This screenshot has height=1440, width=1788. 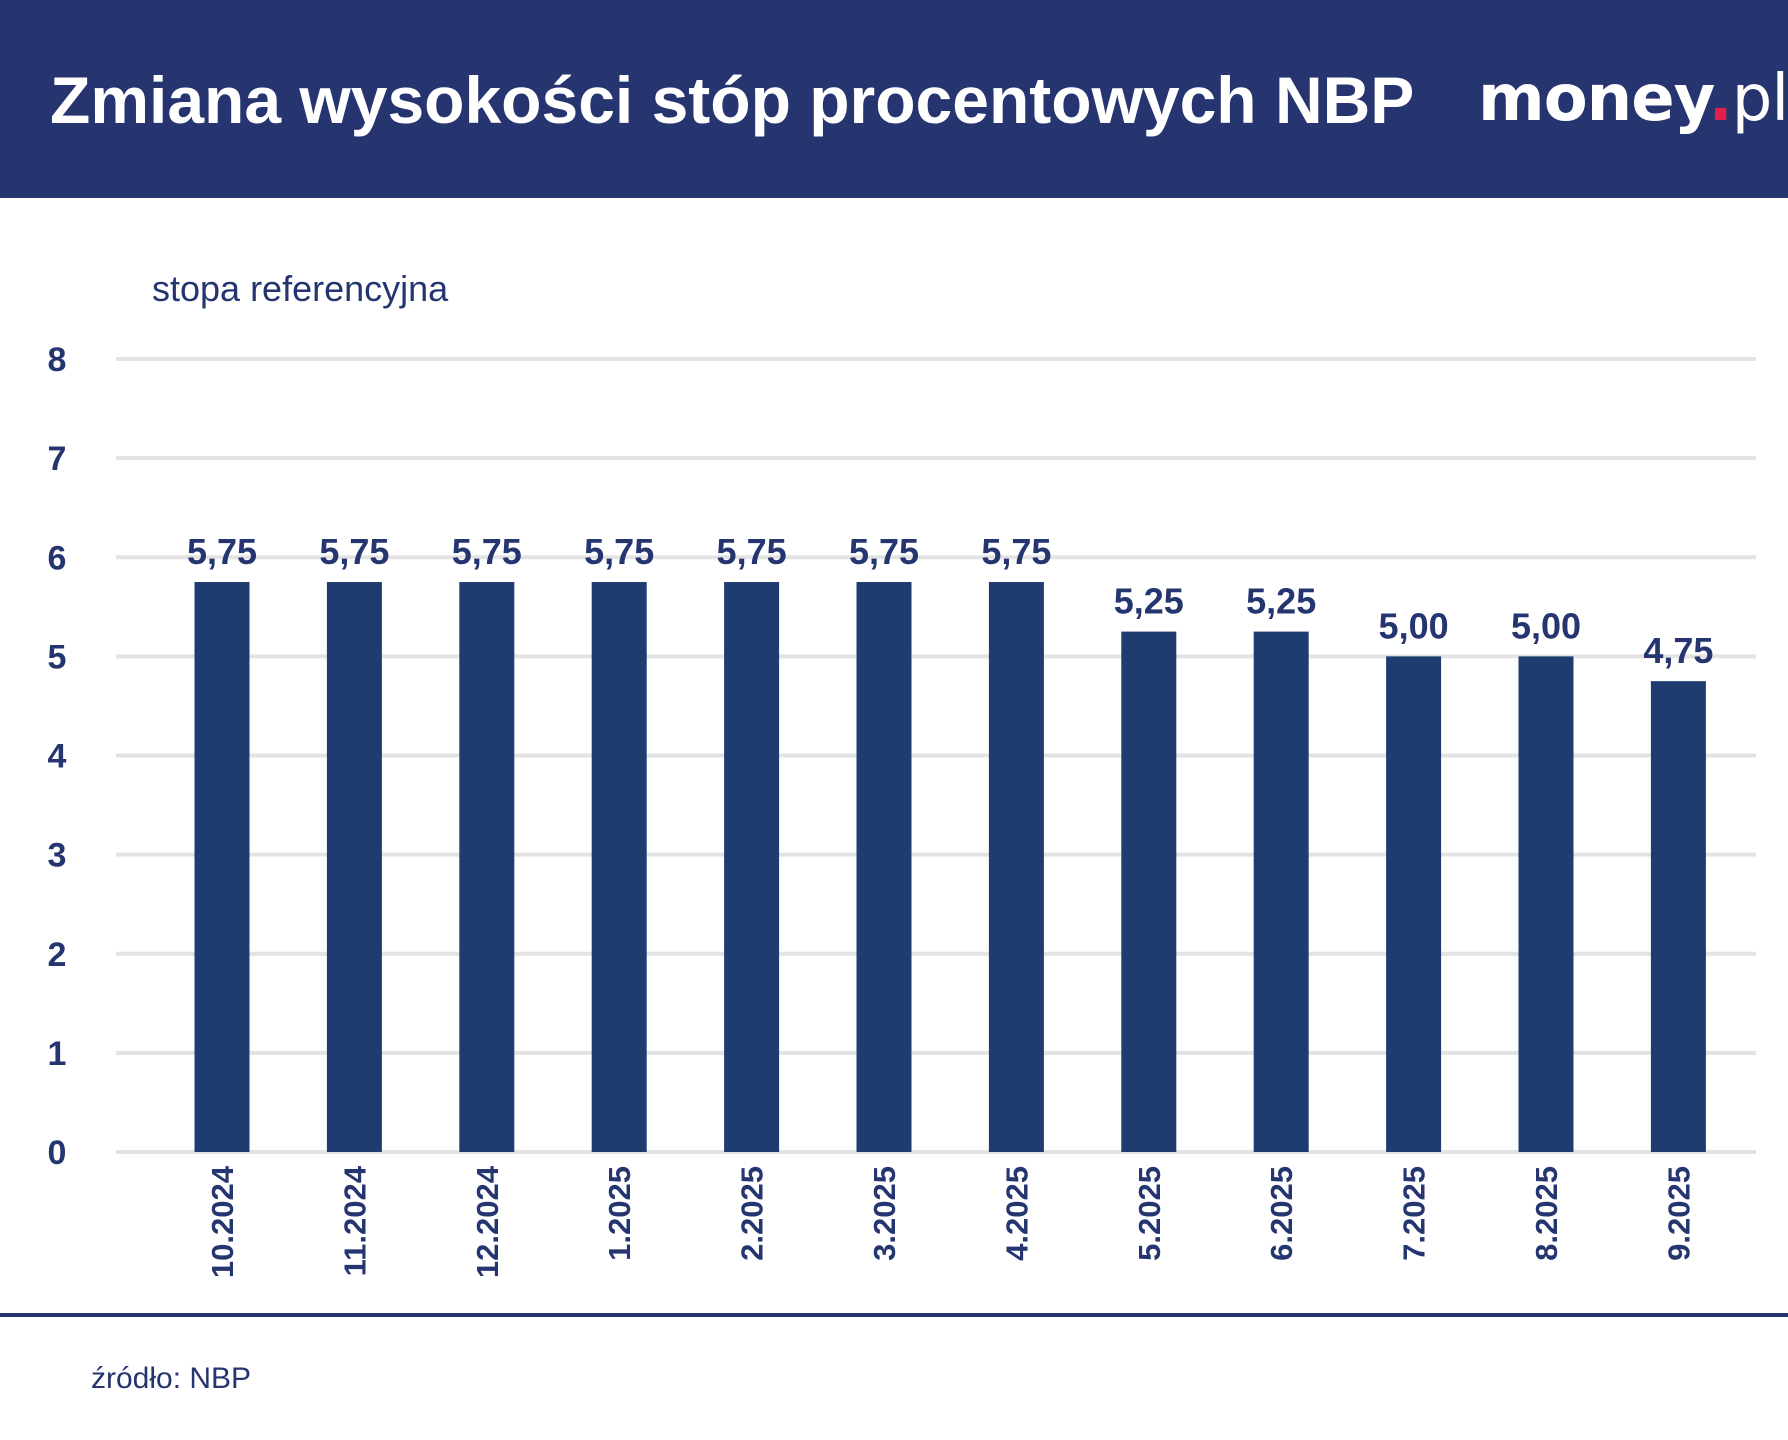 What do you see at coordinates (1678, 1213) in the screenshot?
I see `x-tick-label: 9.2025` at bounding box center [1678, 1213].